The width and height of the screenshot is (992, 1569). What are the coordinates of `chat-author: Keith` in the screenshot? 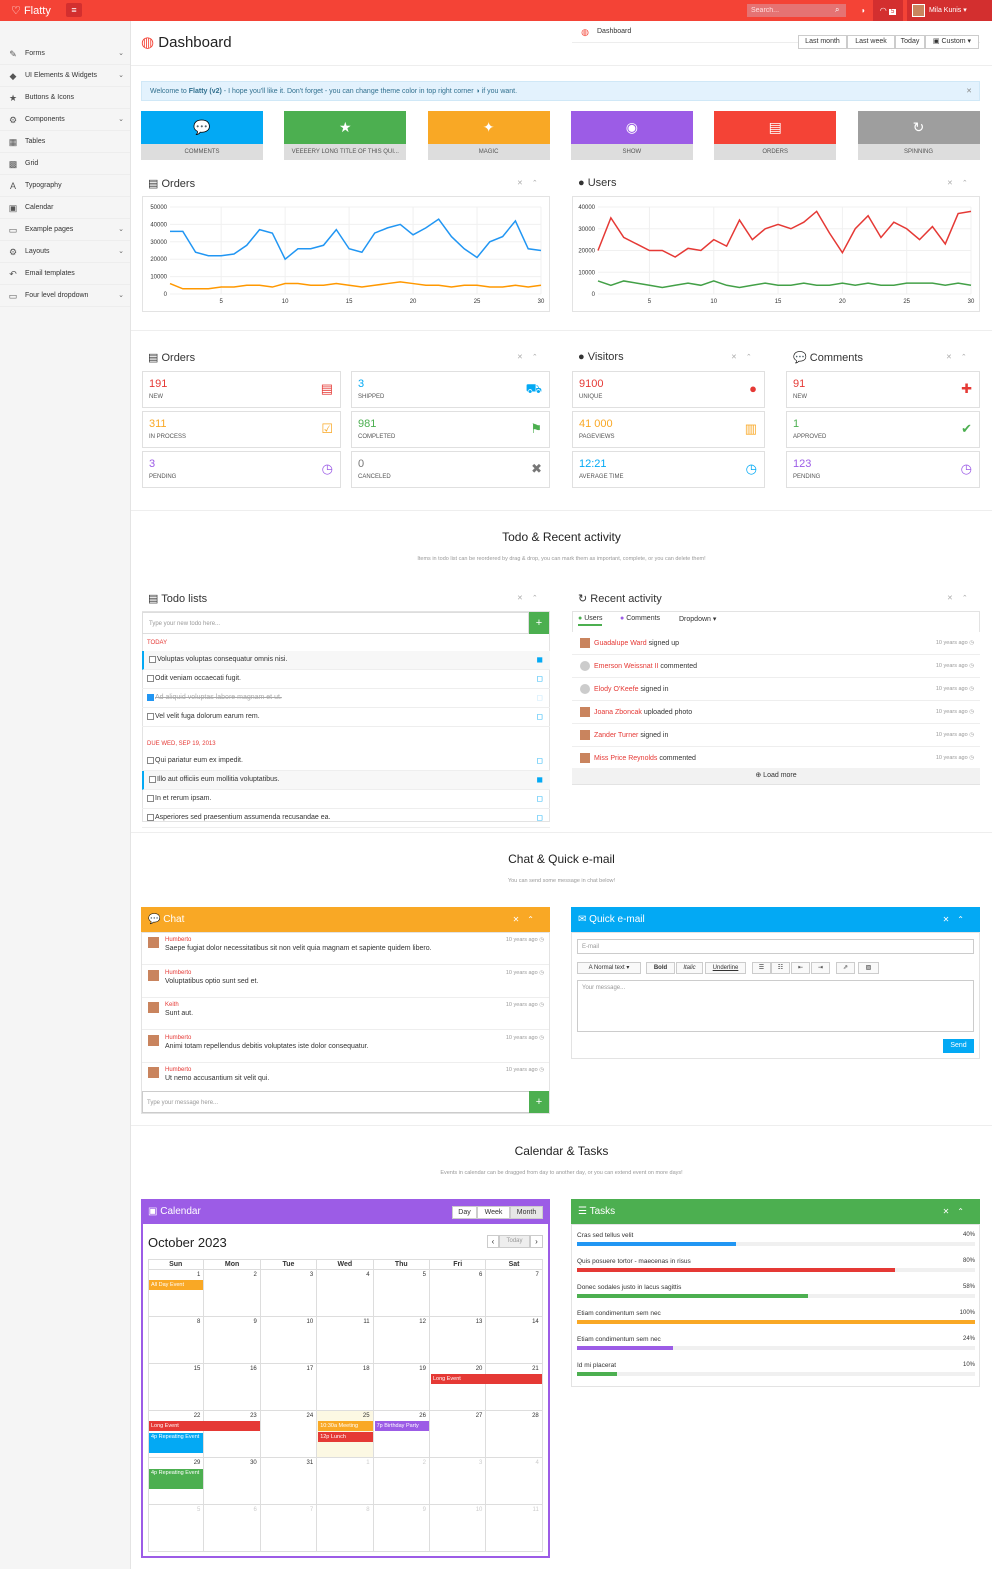 It's located at (172, 1005).